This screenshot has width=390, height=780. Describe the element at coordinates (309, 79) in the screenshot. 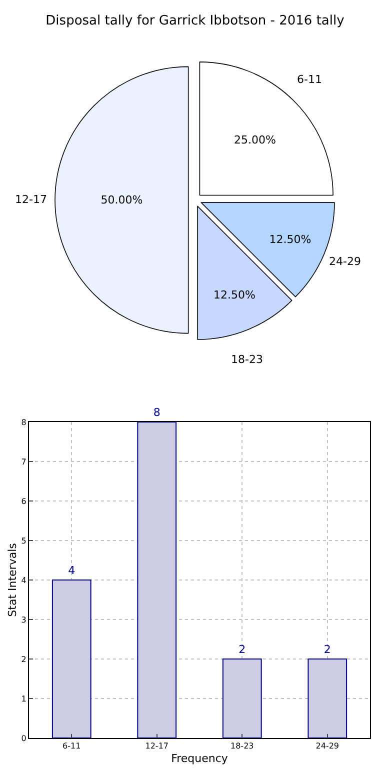

I see `slice-label: 6-11` at that location.